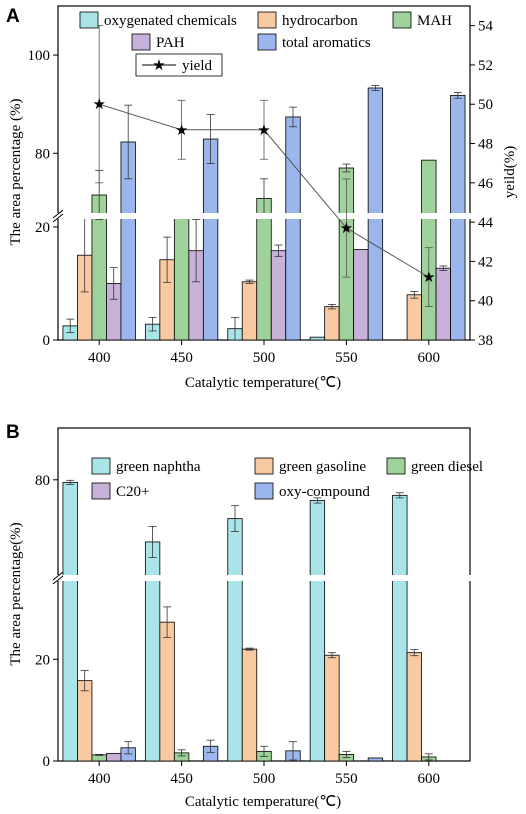 This screenshot has width=526, height=814. What do you see at coordinates (158, 65) in the screenshot?
I see `legend-yield-star: ★` at bounding box center [158, 65].